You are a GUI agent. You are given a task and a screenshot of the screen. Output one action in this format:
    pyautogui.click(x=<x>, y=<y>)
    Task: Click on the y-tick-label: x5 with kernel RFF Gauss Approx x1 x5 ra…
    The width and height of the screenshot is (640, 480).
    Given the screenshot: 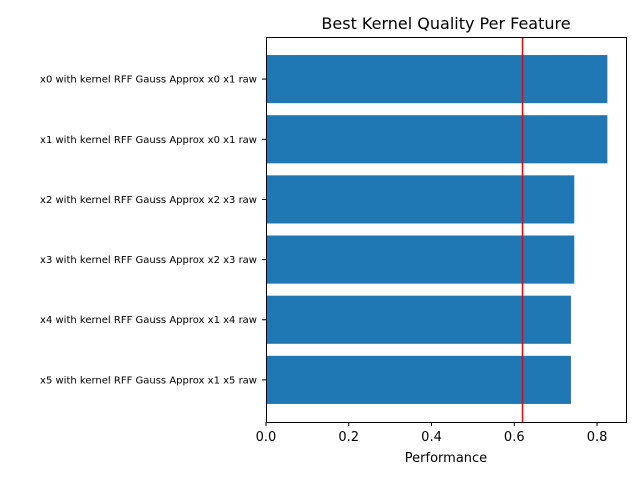 What is the action you would take?
    pyautogui.click(x=148, y=380)
    